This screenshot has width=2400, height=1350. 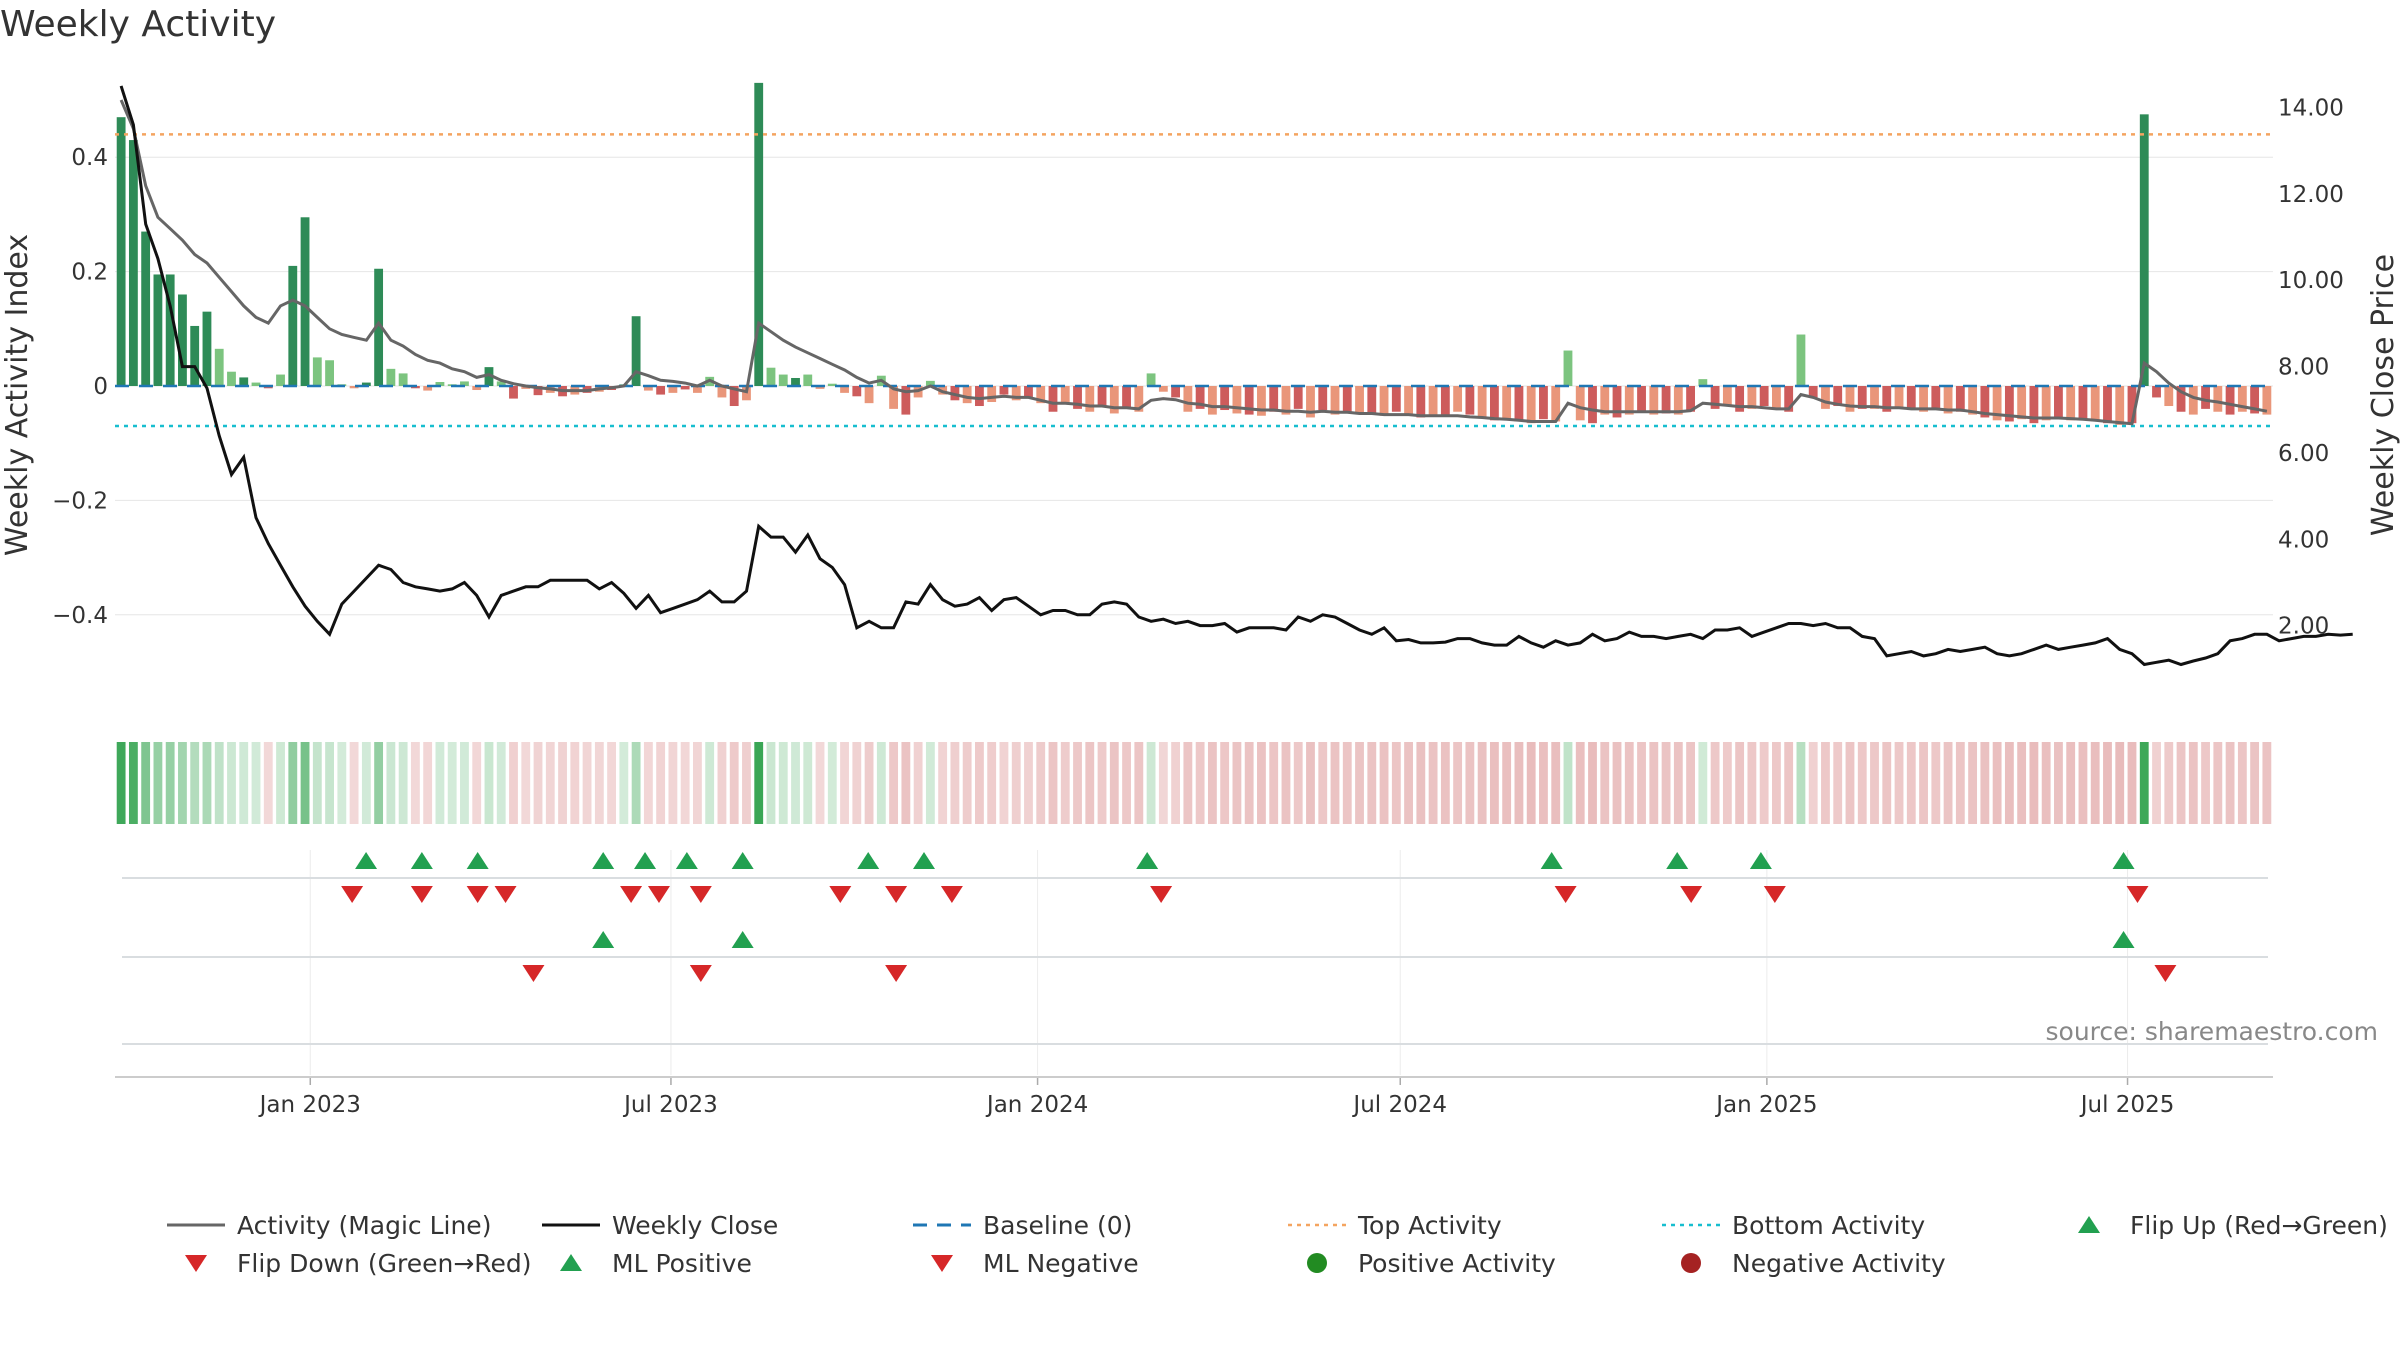 What do you see at coordinates (364, 1225) in the screenshot?
I see `legend-label: Activity (Magic Line)` at bounding box center [364, 1225].